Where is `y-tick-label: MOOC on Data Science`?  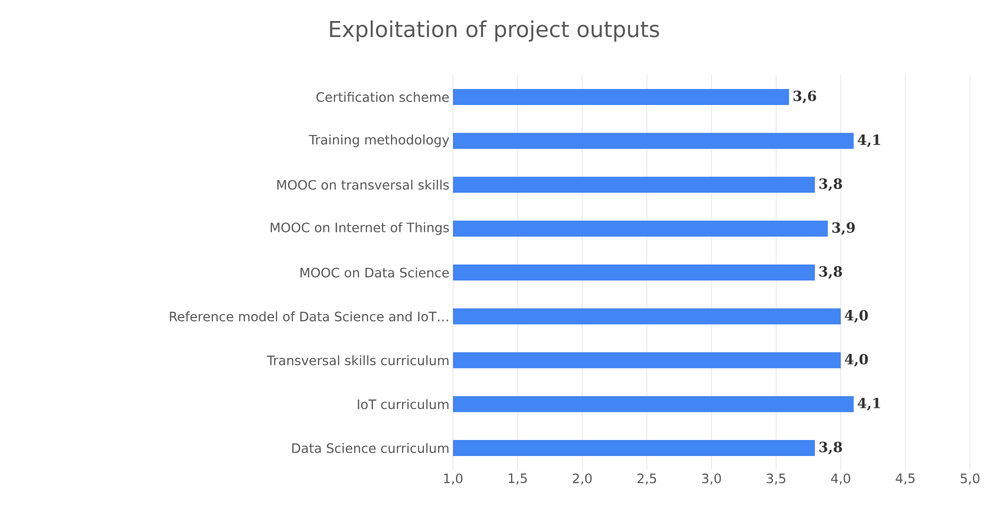
y-tick-label: MOOC on Data Science is located at coordinates (374, 272).